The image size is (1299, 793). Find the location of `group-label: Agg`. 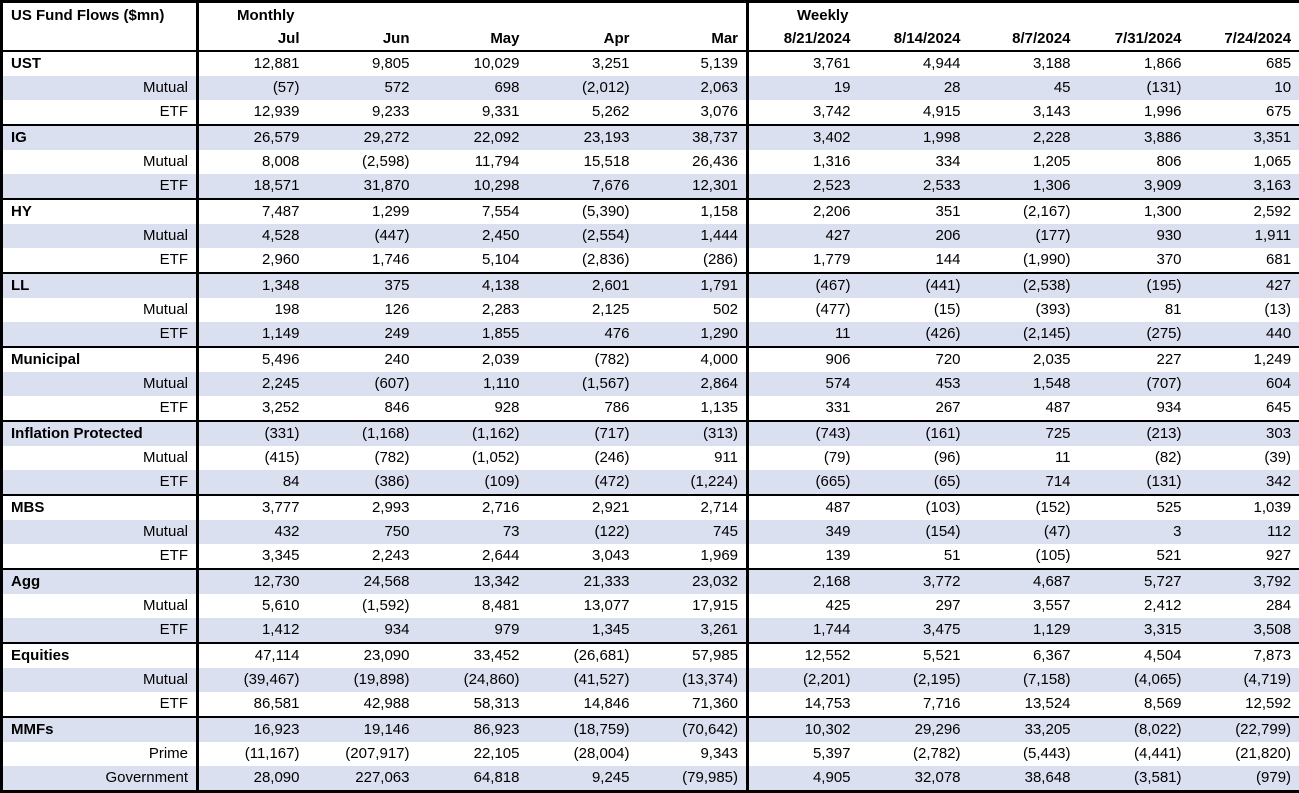

group-label: Agg is located at coordinates (100, 581).